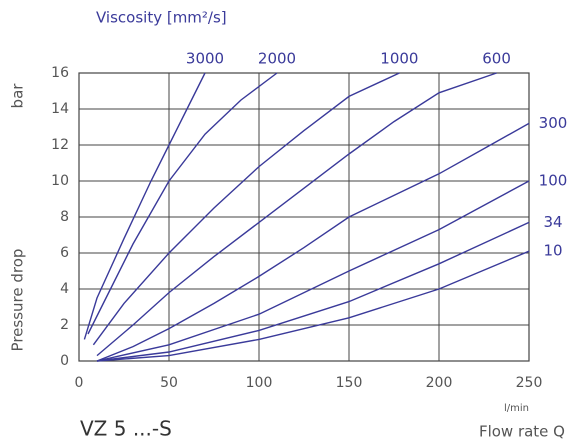 This screenshot has width=574, height=445. What do you see at coordinates (64, 361) in the screenshot?
I see `y-tick-label: 0` at bounding box center [64, 361].